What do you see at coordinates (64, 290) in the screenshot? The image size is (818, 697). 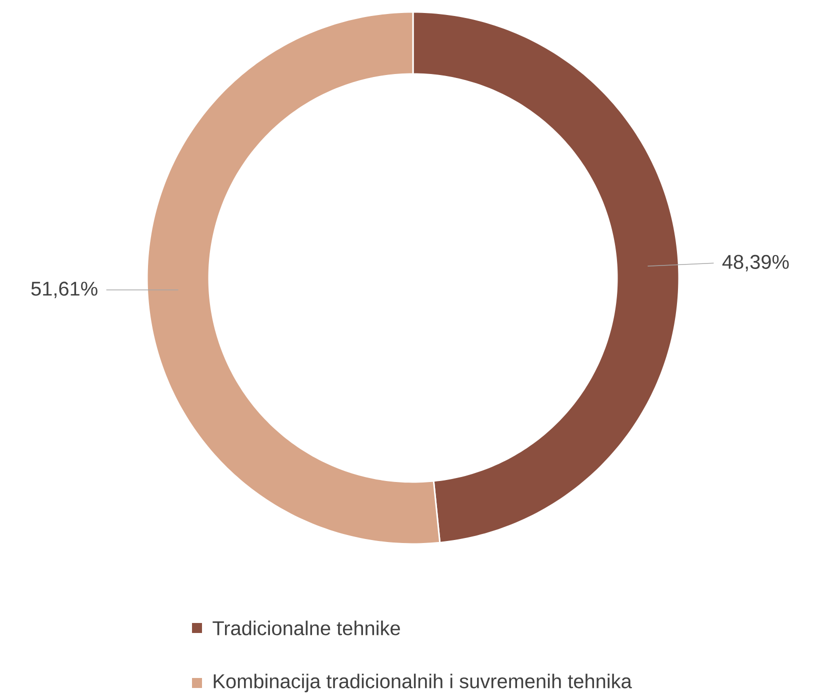 I see `data-label: 51,61%` at bounding box center [64, 290].